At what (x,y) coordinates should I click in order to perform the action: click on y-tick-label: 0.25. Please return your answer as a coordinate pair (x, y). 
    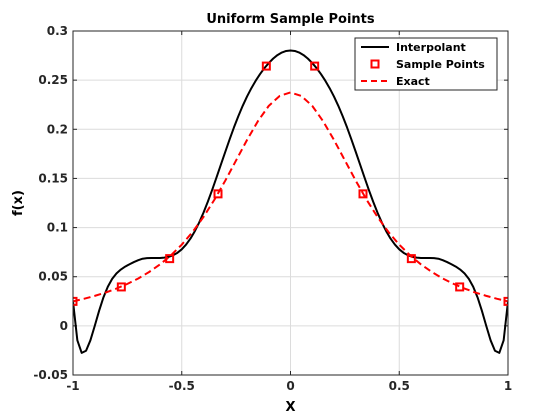
    Looking at the image, I should click on (53, 80).